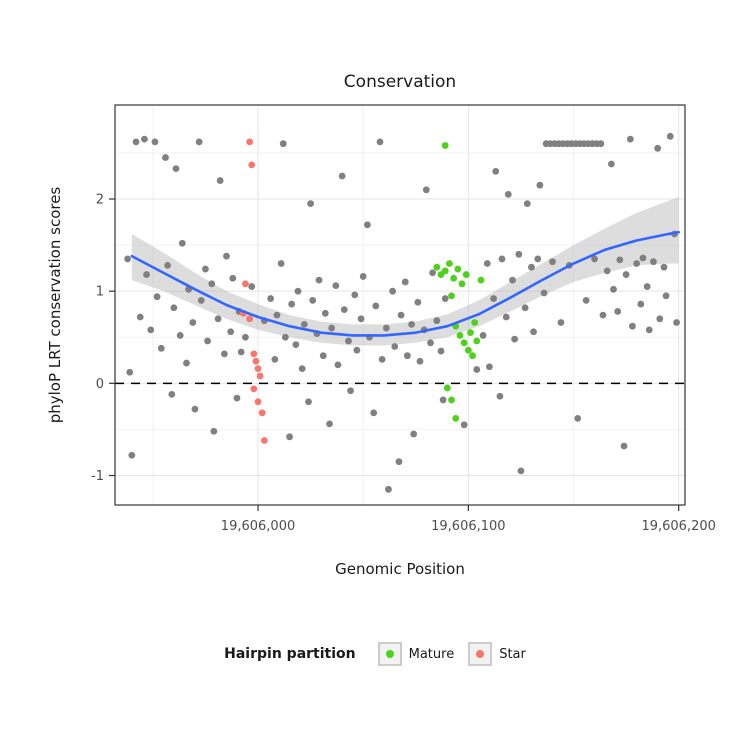 This screenshot has height=750, width=750. I want to click on legend-key-mature: Mature, so click(416, 654).